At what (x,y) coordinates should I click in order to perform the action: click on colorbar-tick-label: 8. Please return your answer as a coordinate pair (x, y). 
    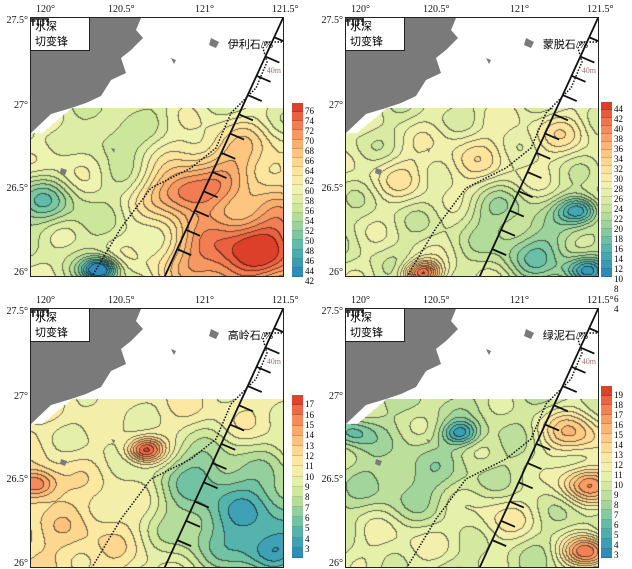
    Looking at the image, I should click on (616, 288).